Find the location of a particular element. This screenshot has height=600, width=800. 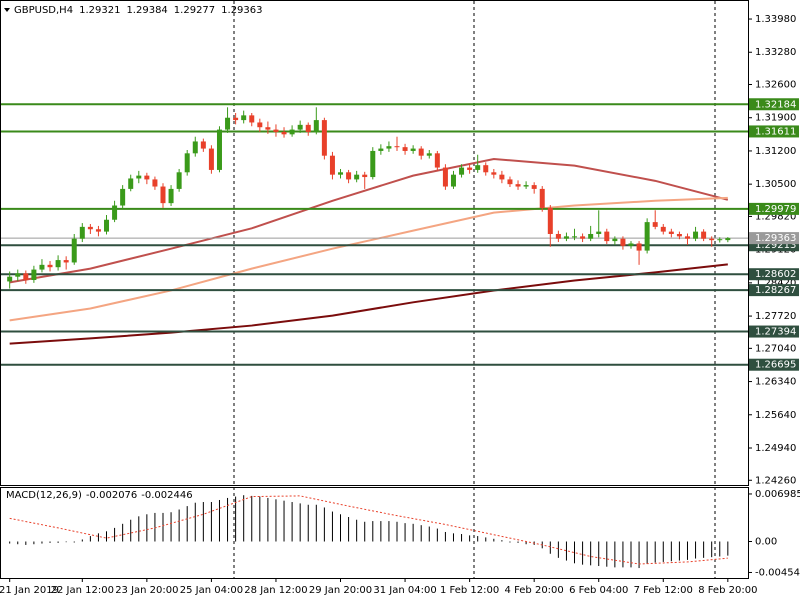

y-tick-label: 0.00 is located at coordinates (766, 542).